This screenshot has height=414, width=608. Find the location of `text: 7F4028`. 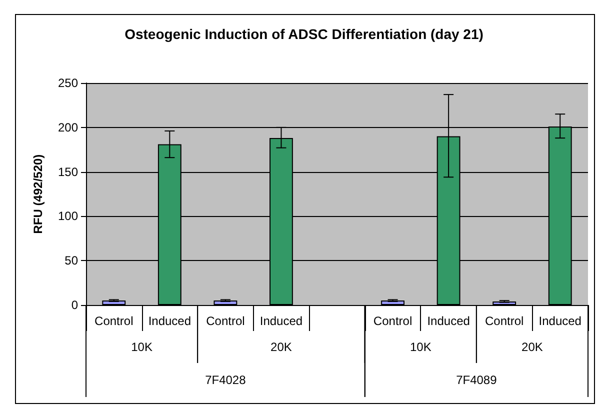

text: 7F4028 is located at coordinates (225, 380).